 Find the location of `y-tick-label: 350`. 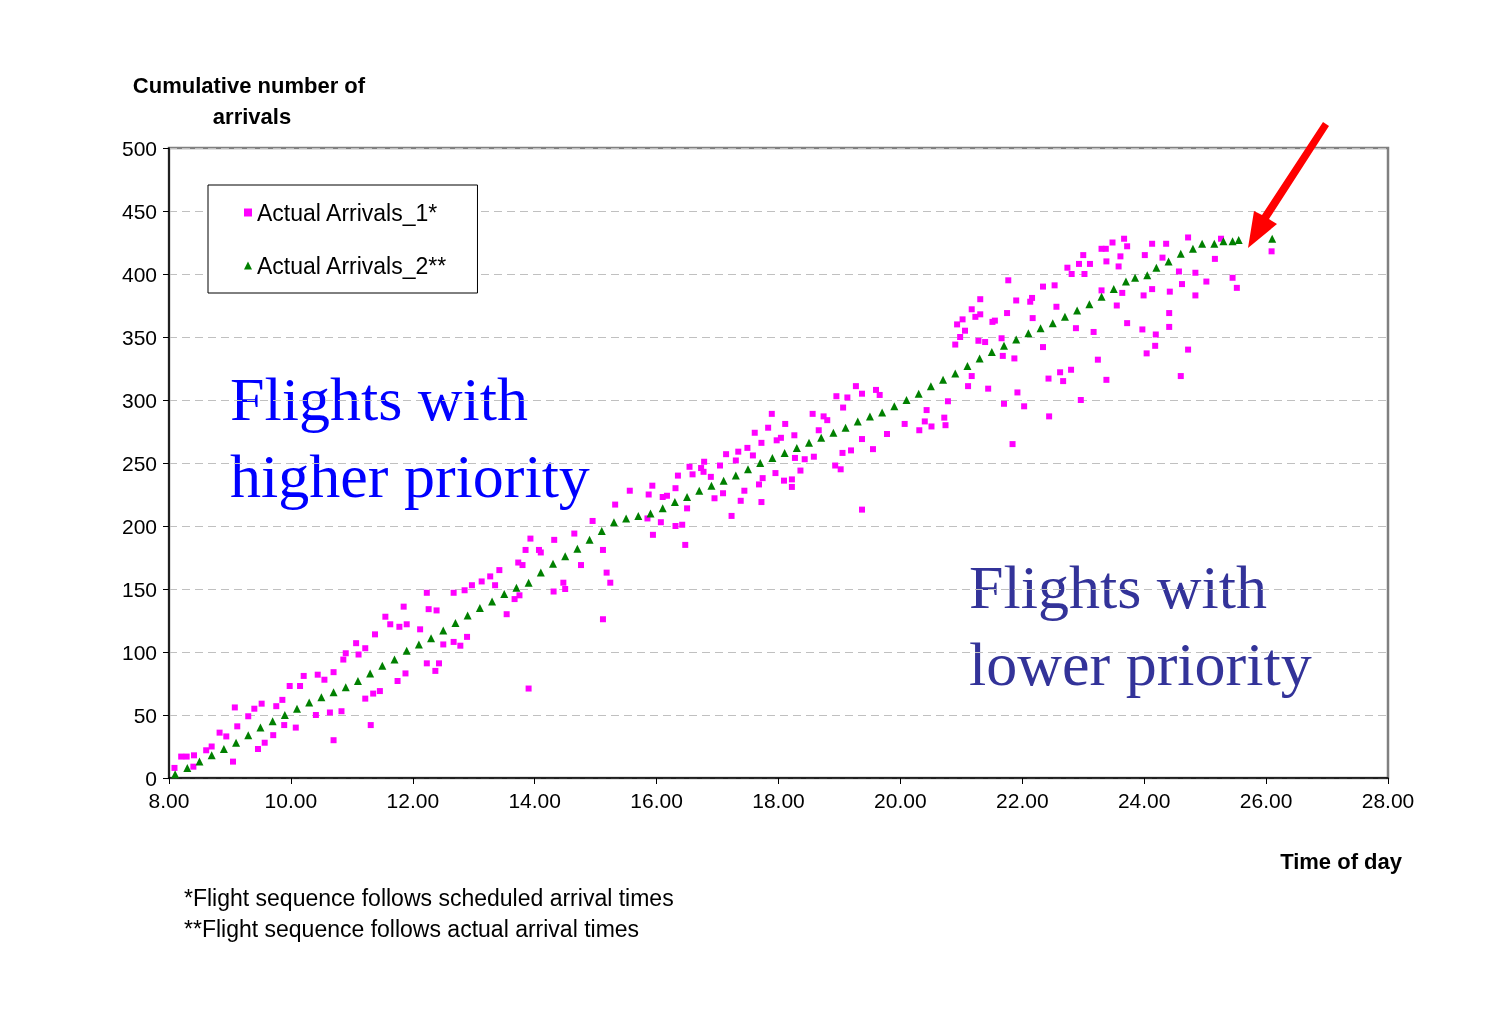

y-tick-label: 350 is located at coordinates (139, 337).